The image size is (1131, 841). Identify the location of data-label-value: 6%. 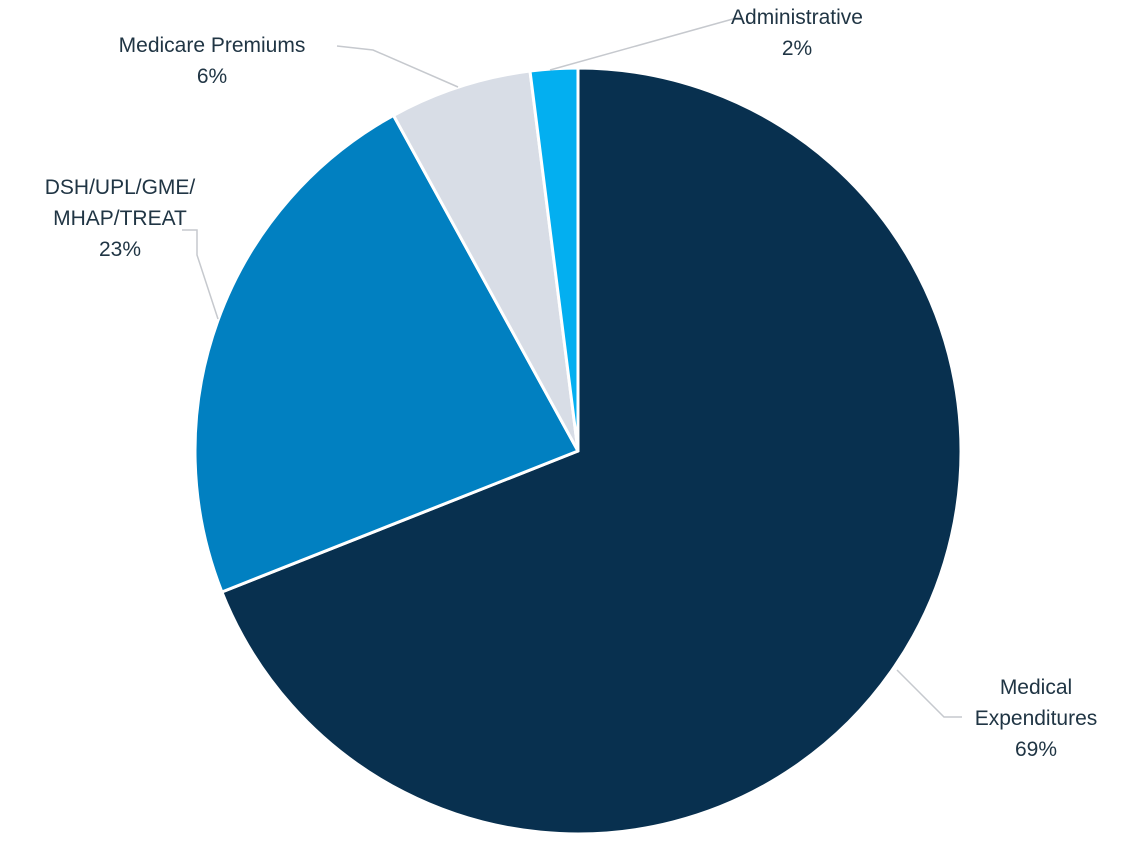
(212, 76).